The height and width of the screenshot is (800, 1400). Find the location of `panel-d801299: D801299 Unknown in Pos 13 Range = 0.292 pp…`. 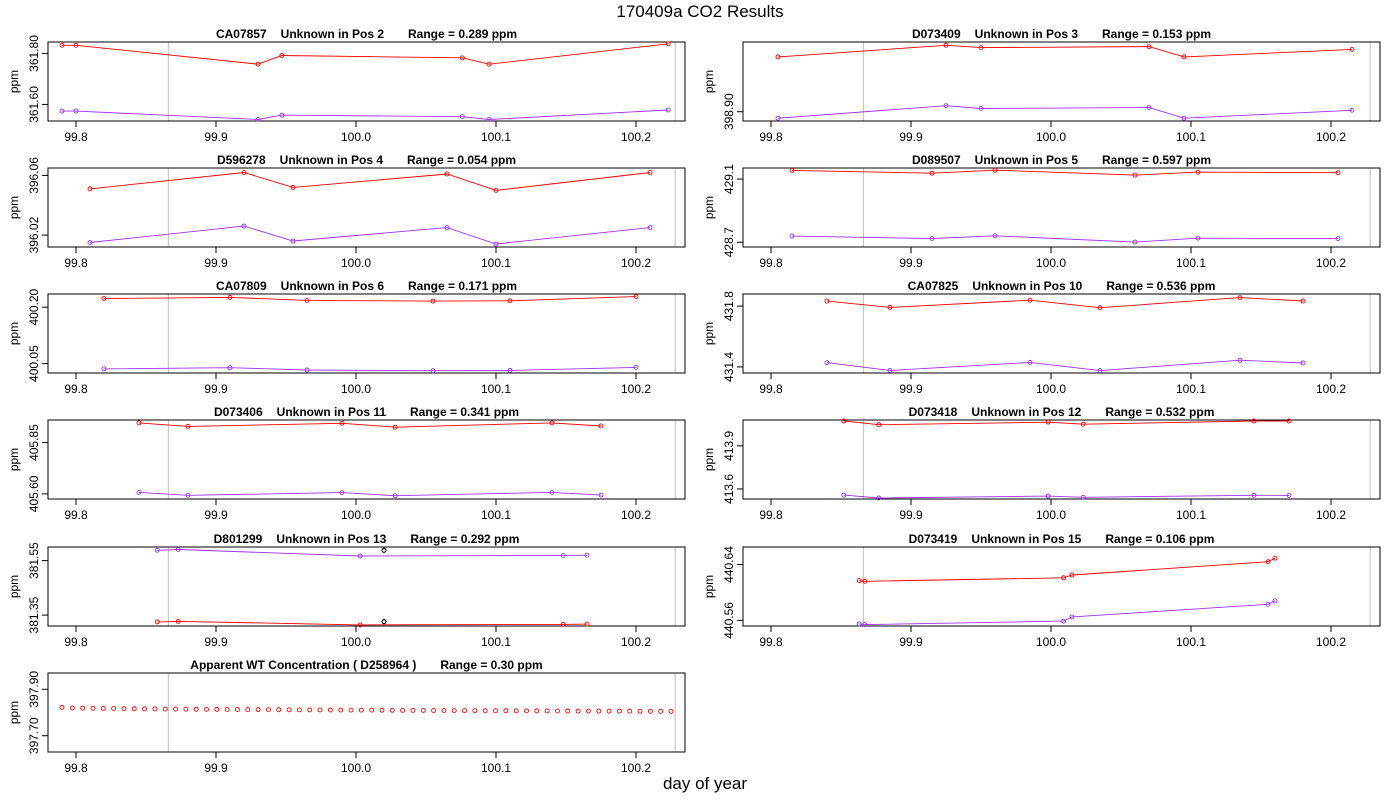

panel-d801299: D801299 Unknown in Pos 13 Range = 0.292 pp… is located at coordinates (346, 590).